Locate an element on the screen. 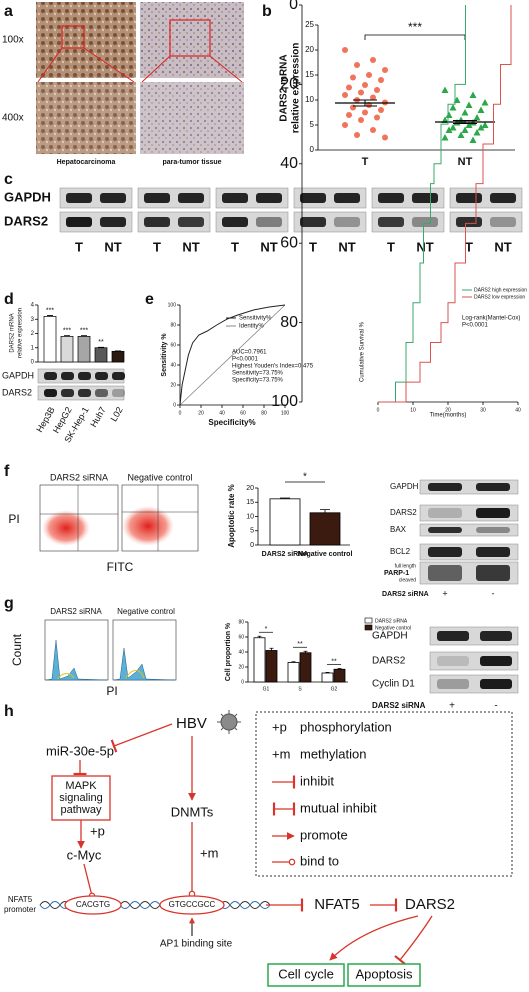 The height and width of the screenshot is (992, 529). y-tick-label: 100 is located at coordinates (172, 305).